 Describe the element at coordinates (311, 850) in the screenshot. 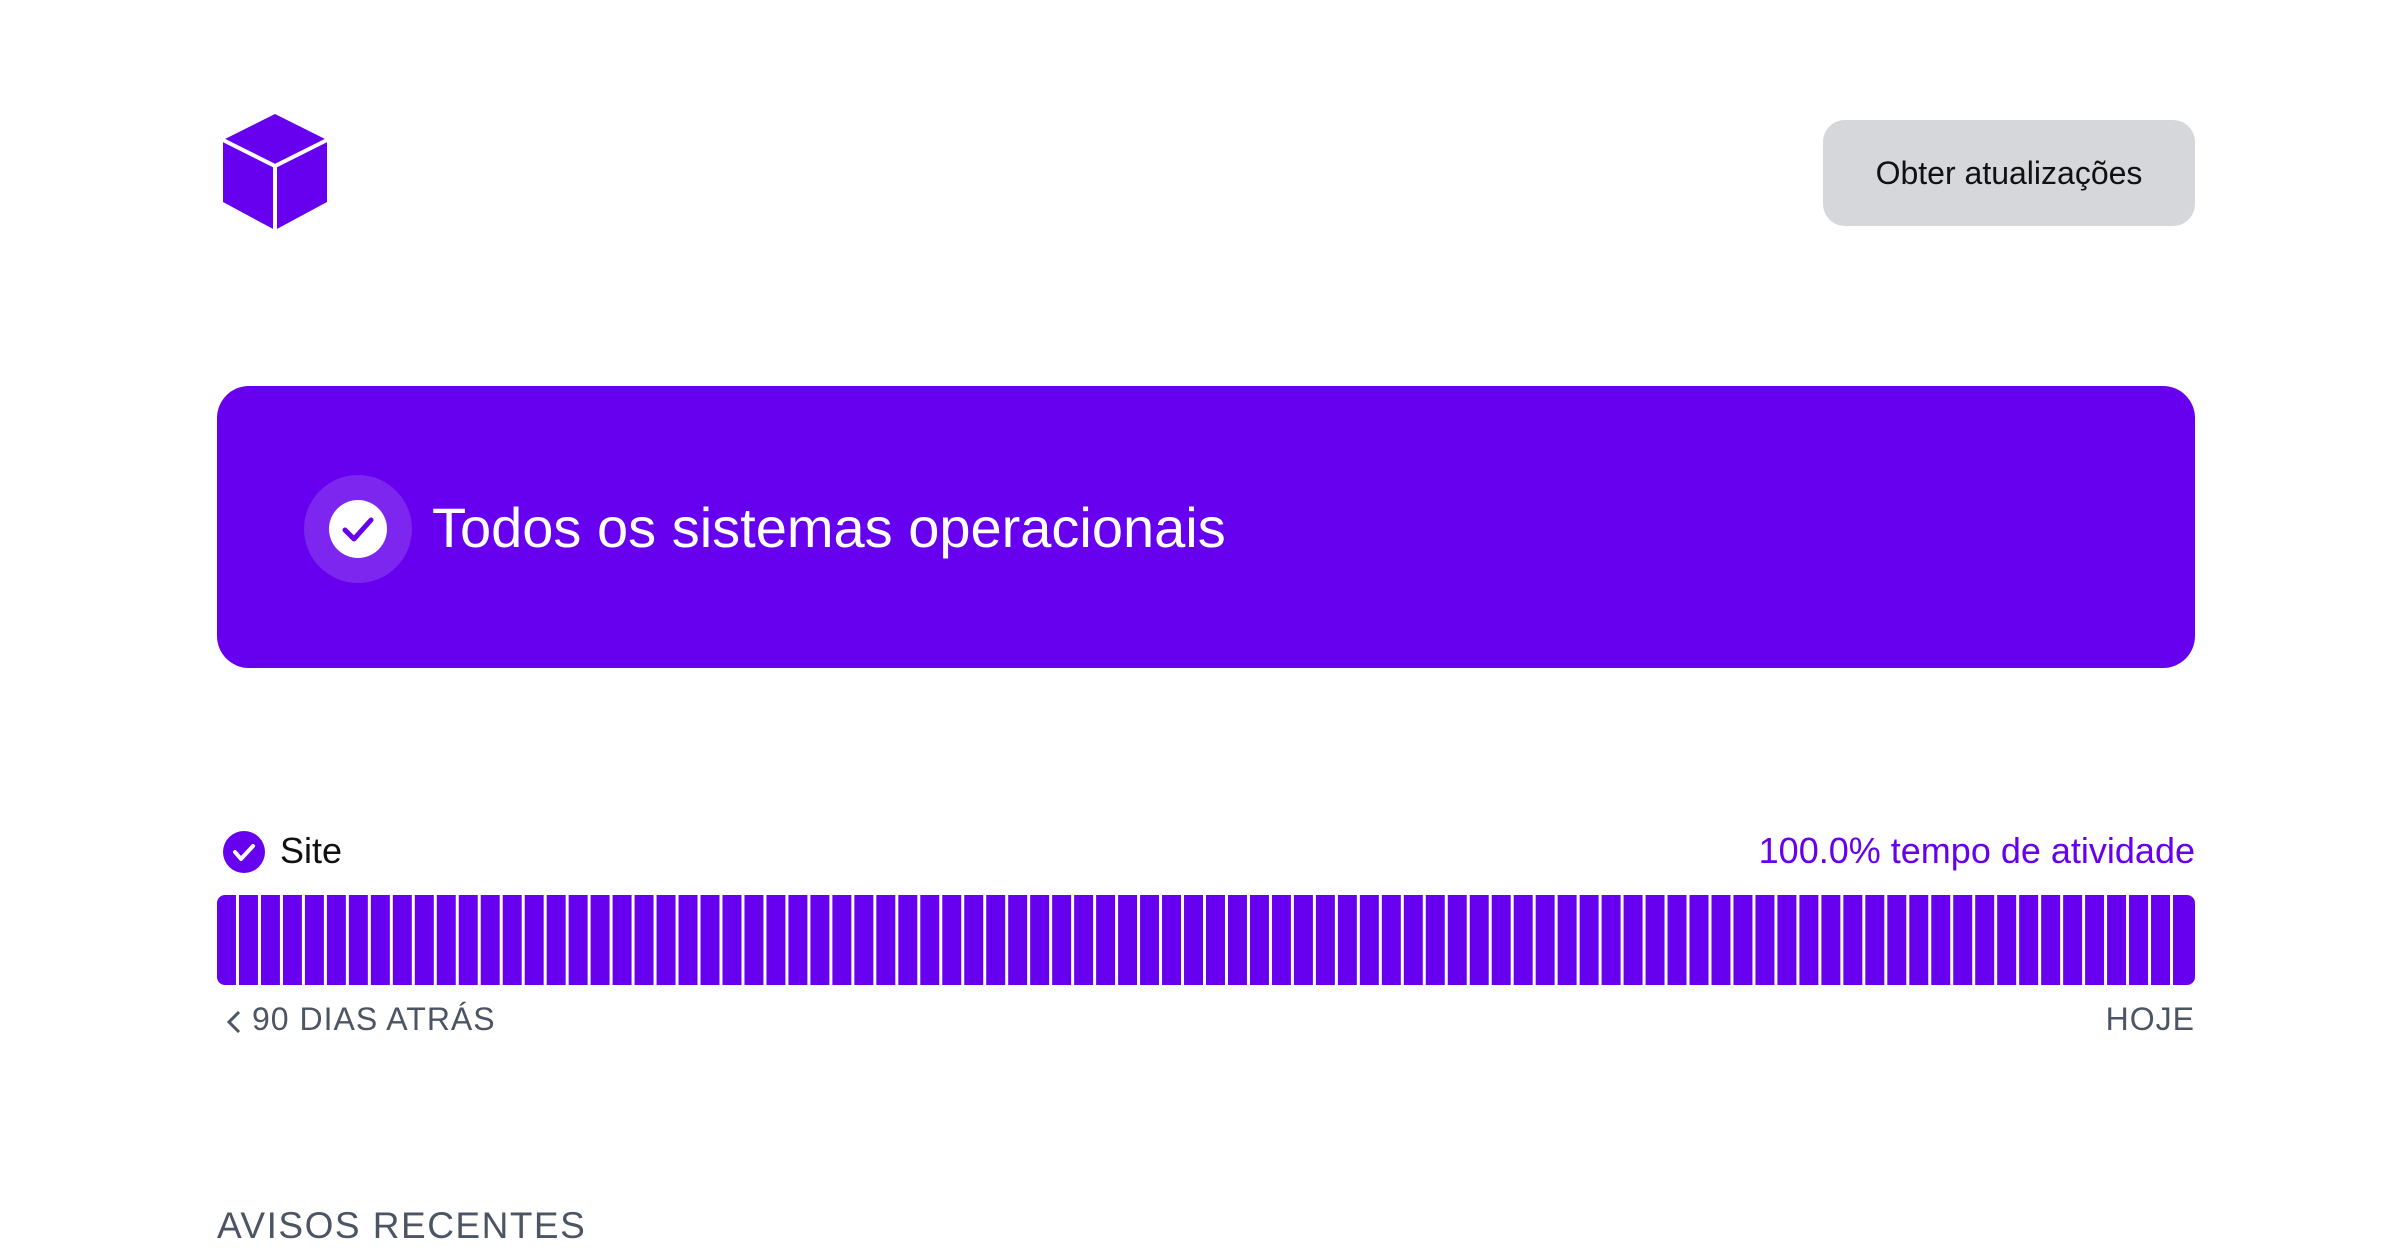

I see `component-name: Site` at that location.